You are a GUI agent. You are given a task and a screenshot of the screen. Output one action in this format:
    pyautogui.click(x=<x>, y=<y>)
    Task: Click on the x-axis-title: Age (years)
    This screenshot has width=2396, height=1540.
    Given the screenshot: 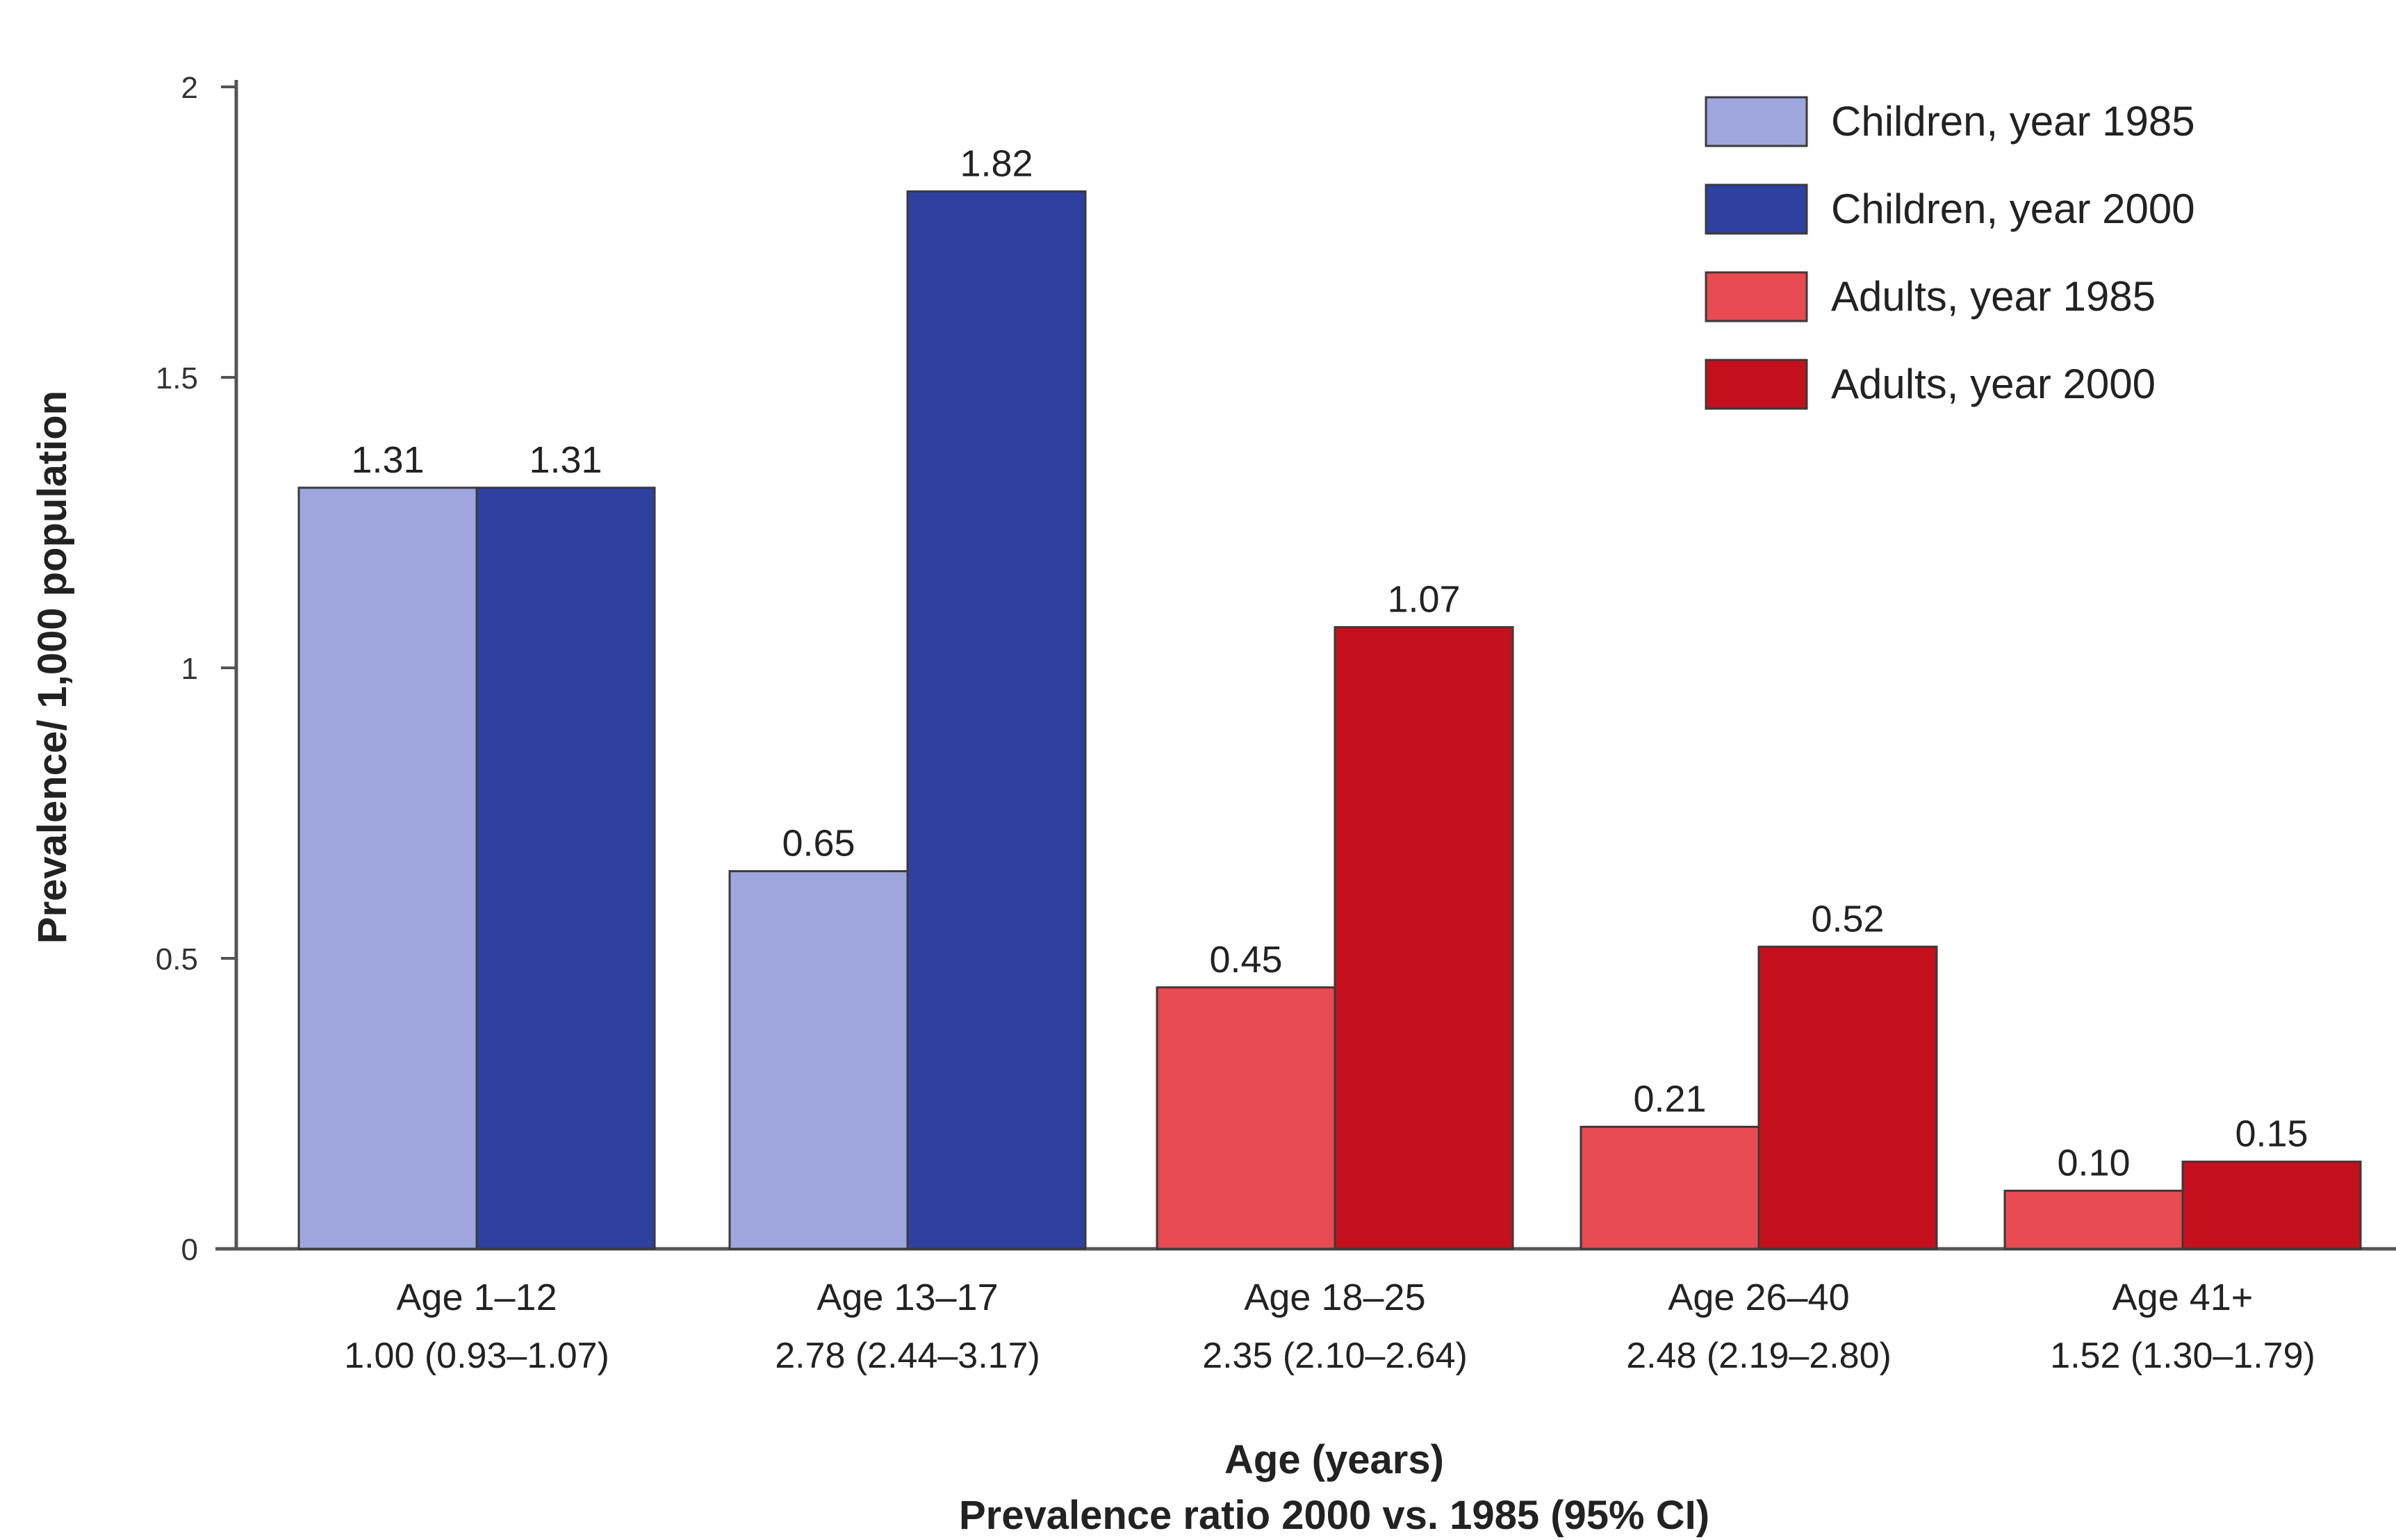 What is the action you would take?
    pyautogui.click(x=1334, y=1459)
    